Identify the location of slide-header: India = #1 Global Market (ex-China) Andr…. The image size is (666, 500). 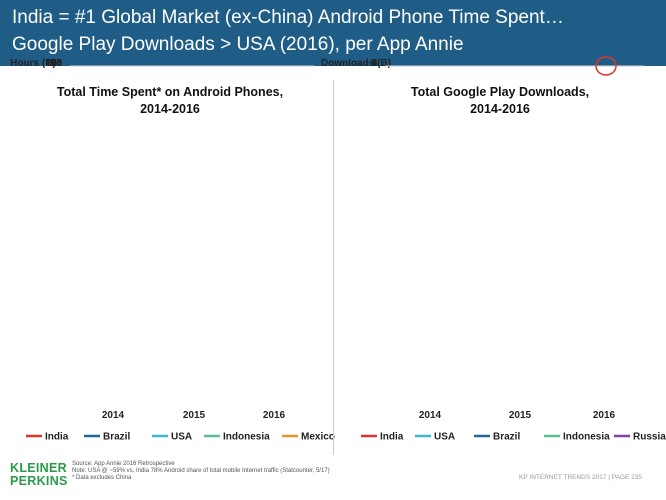
(333, 33).